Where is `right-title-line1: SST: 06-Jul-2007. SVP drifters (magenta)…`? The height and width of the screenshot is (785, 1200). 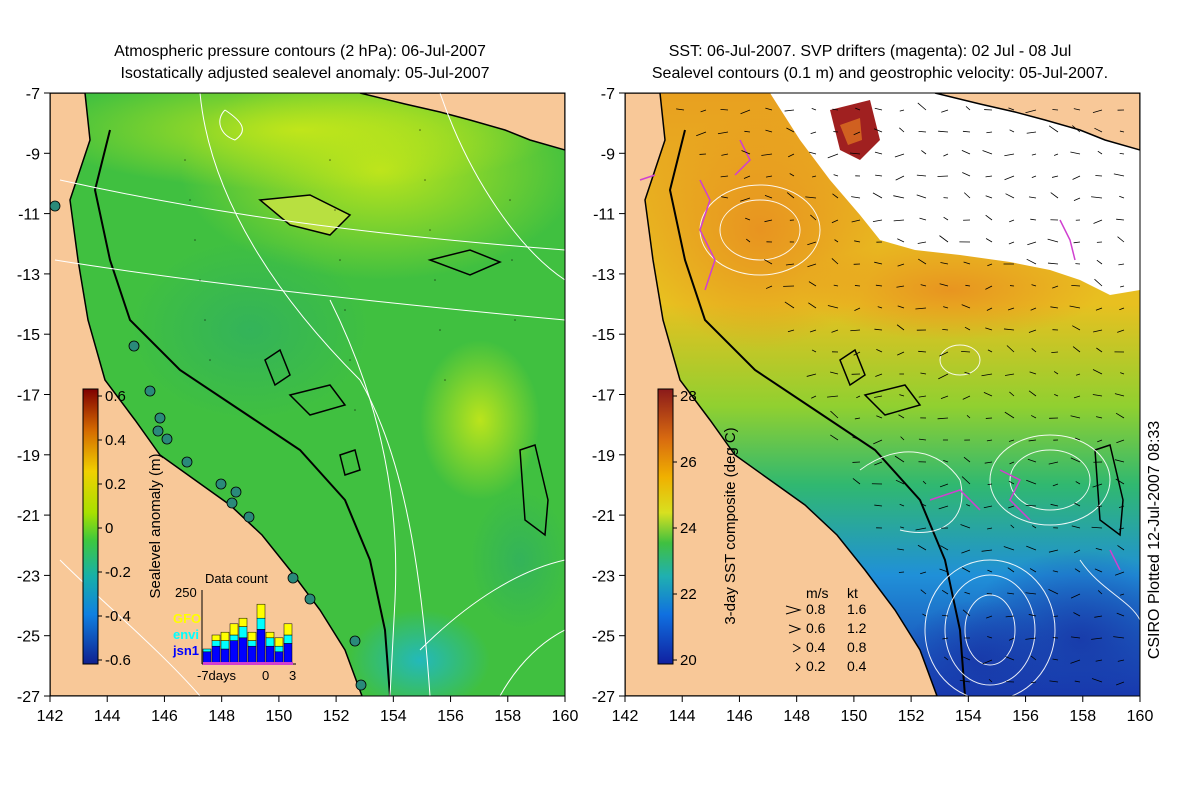
right-title-line1: SST: 06-Jul-2007. SVP drifters (magenta)… is located at coordinates (870, 51).